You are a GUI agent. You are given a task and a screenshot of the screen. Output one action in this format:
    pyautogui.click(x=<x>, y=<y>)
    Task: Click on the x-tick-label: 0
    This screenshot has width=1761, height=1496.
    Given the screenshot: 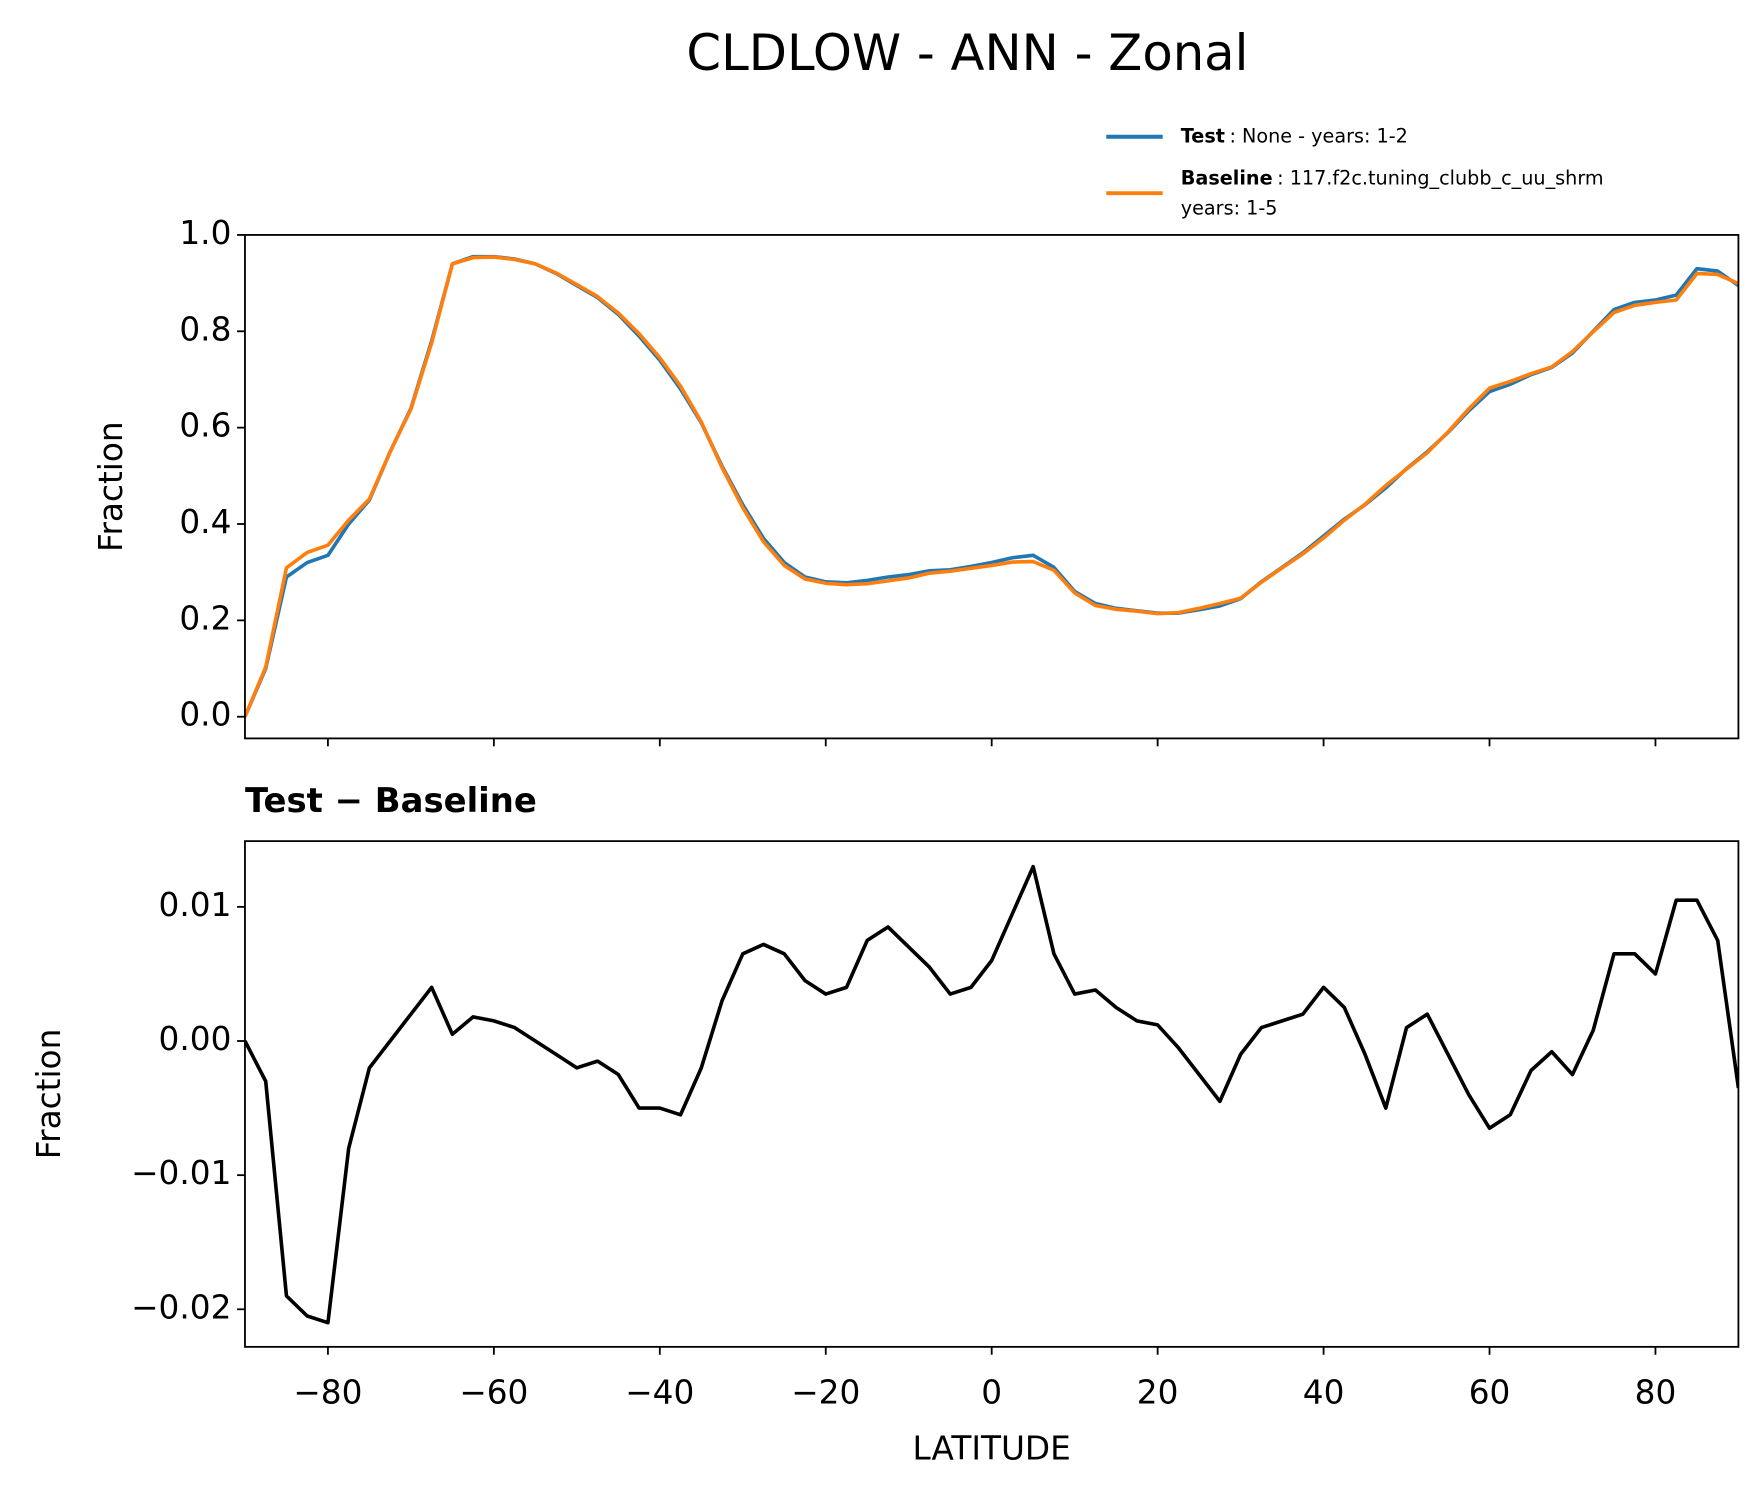 What is the action you would take?
    pyautogui.click(x=991, y=1392)
    